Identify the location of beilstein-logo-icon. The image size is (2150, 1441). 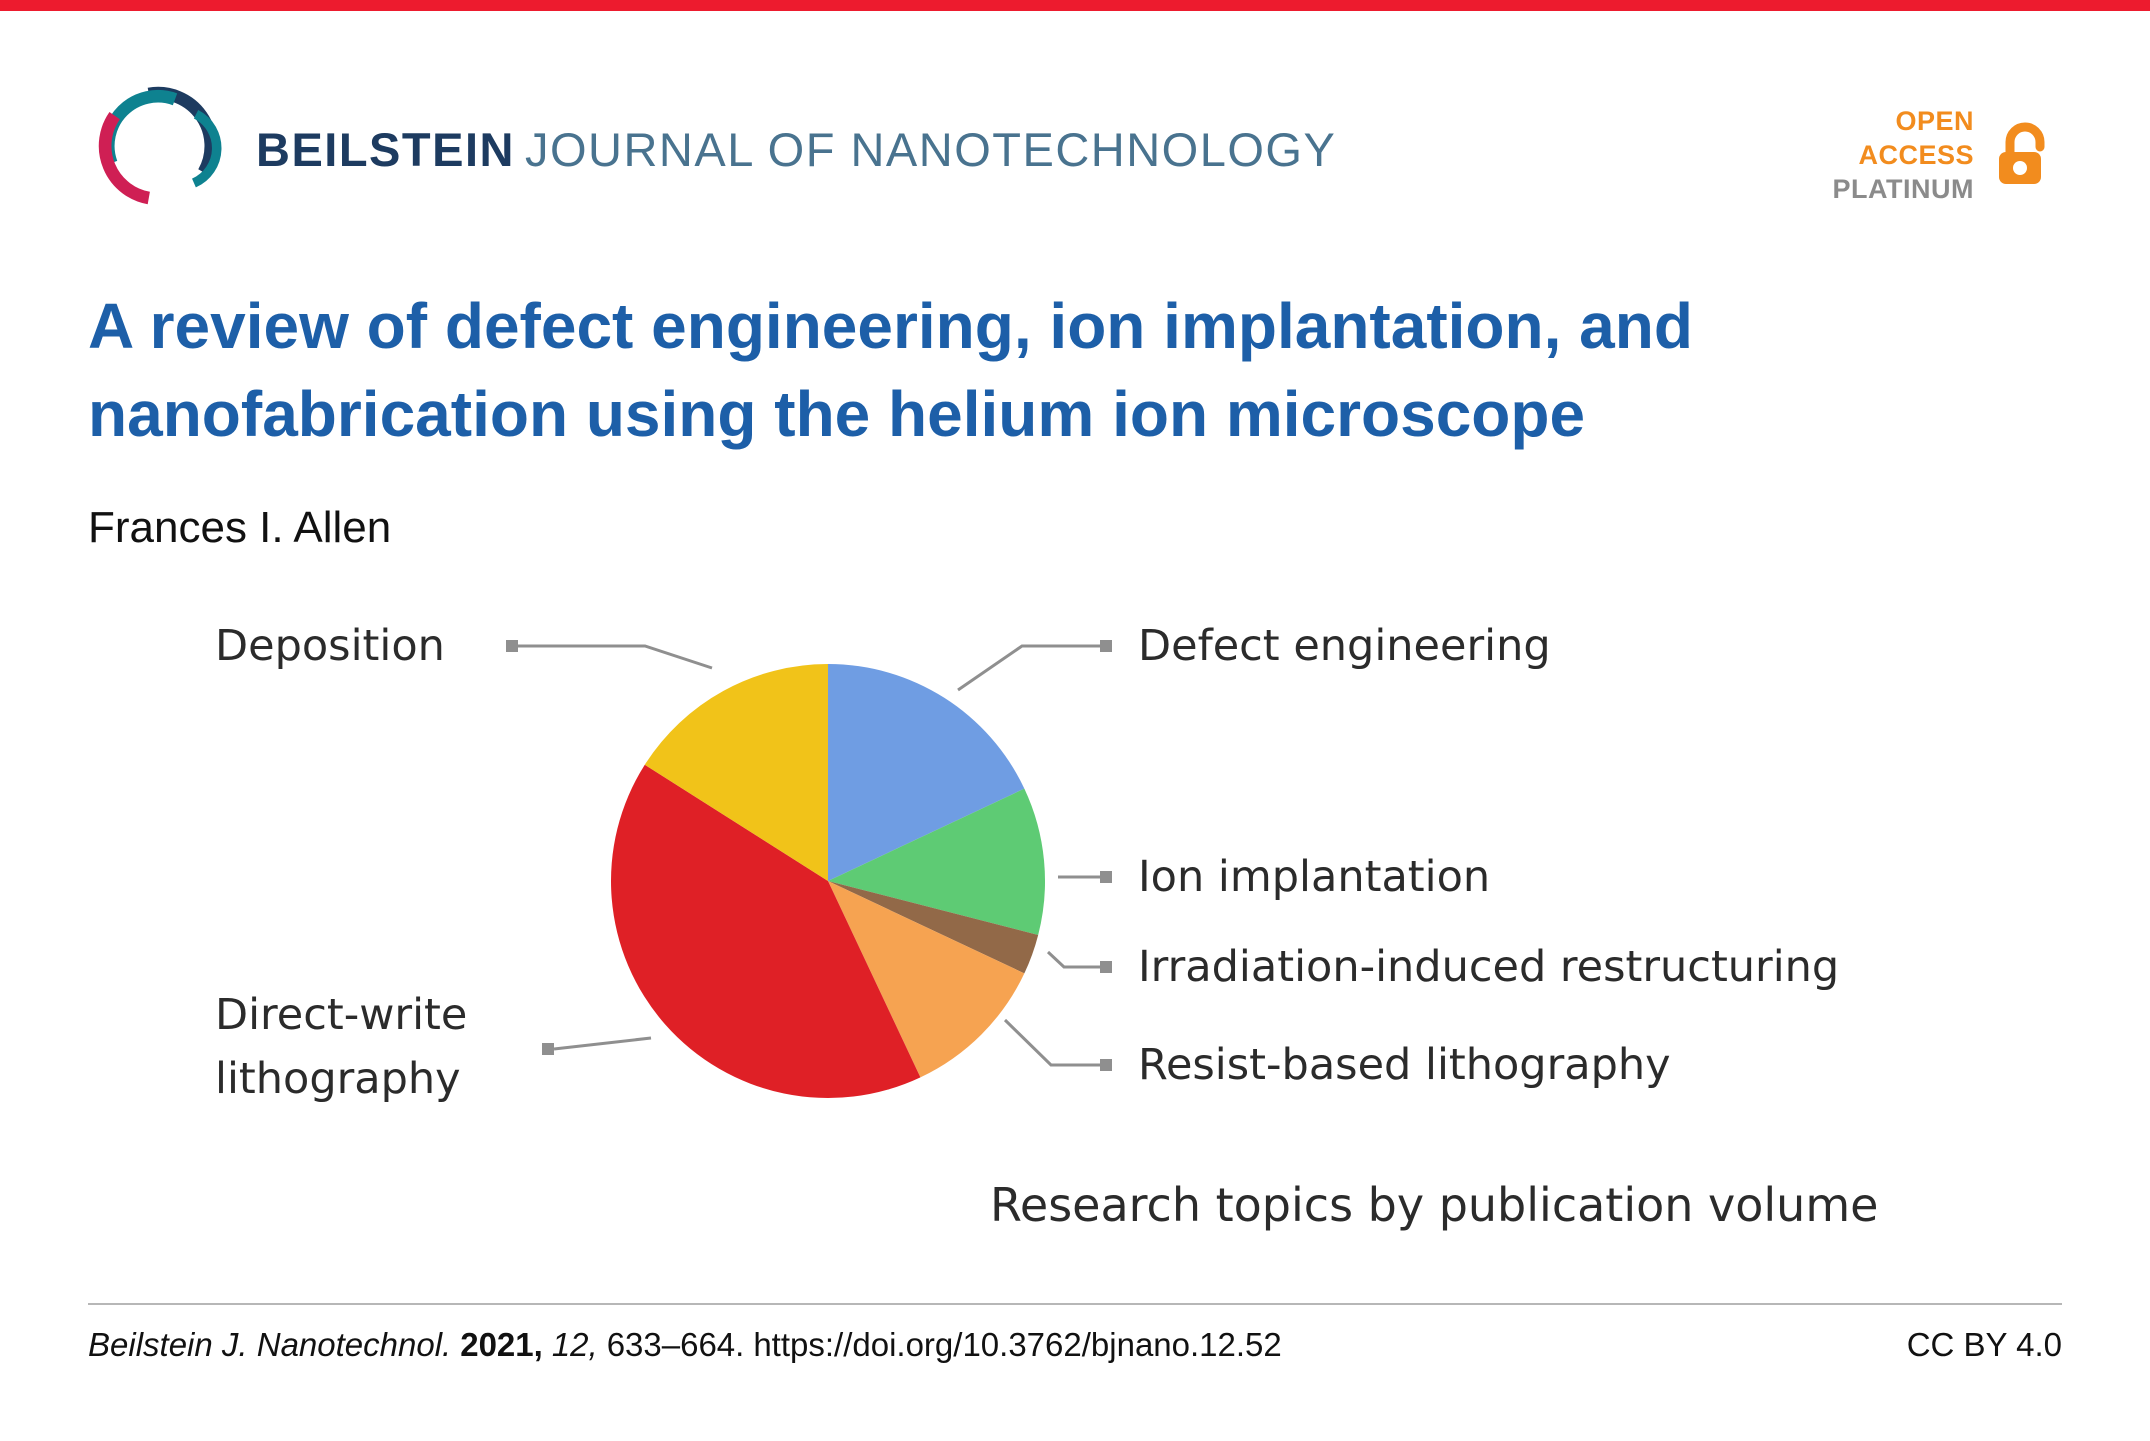
(160, 145).